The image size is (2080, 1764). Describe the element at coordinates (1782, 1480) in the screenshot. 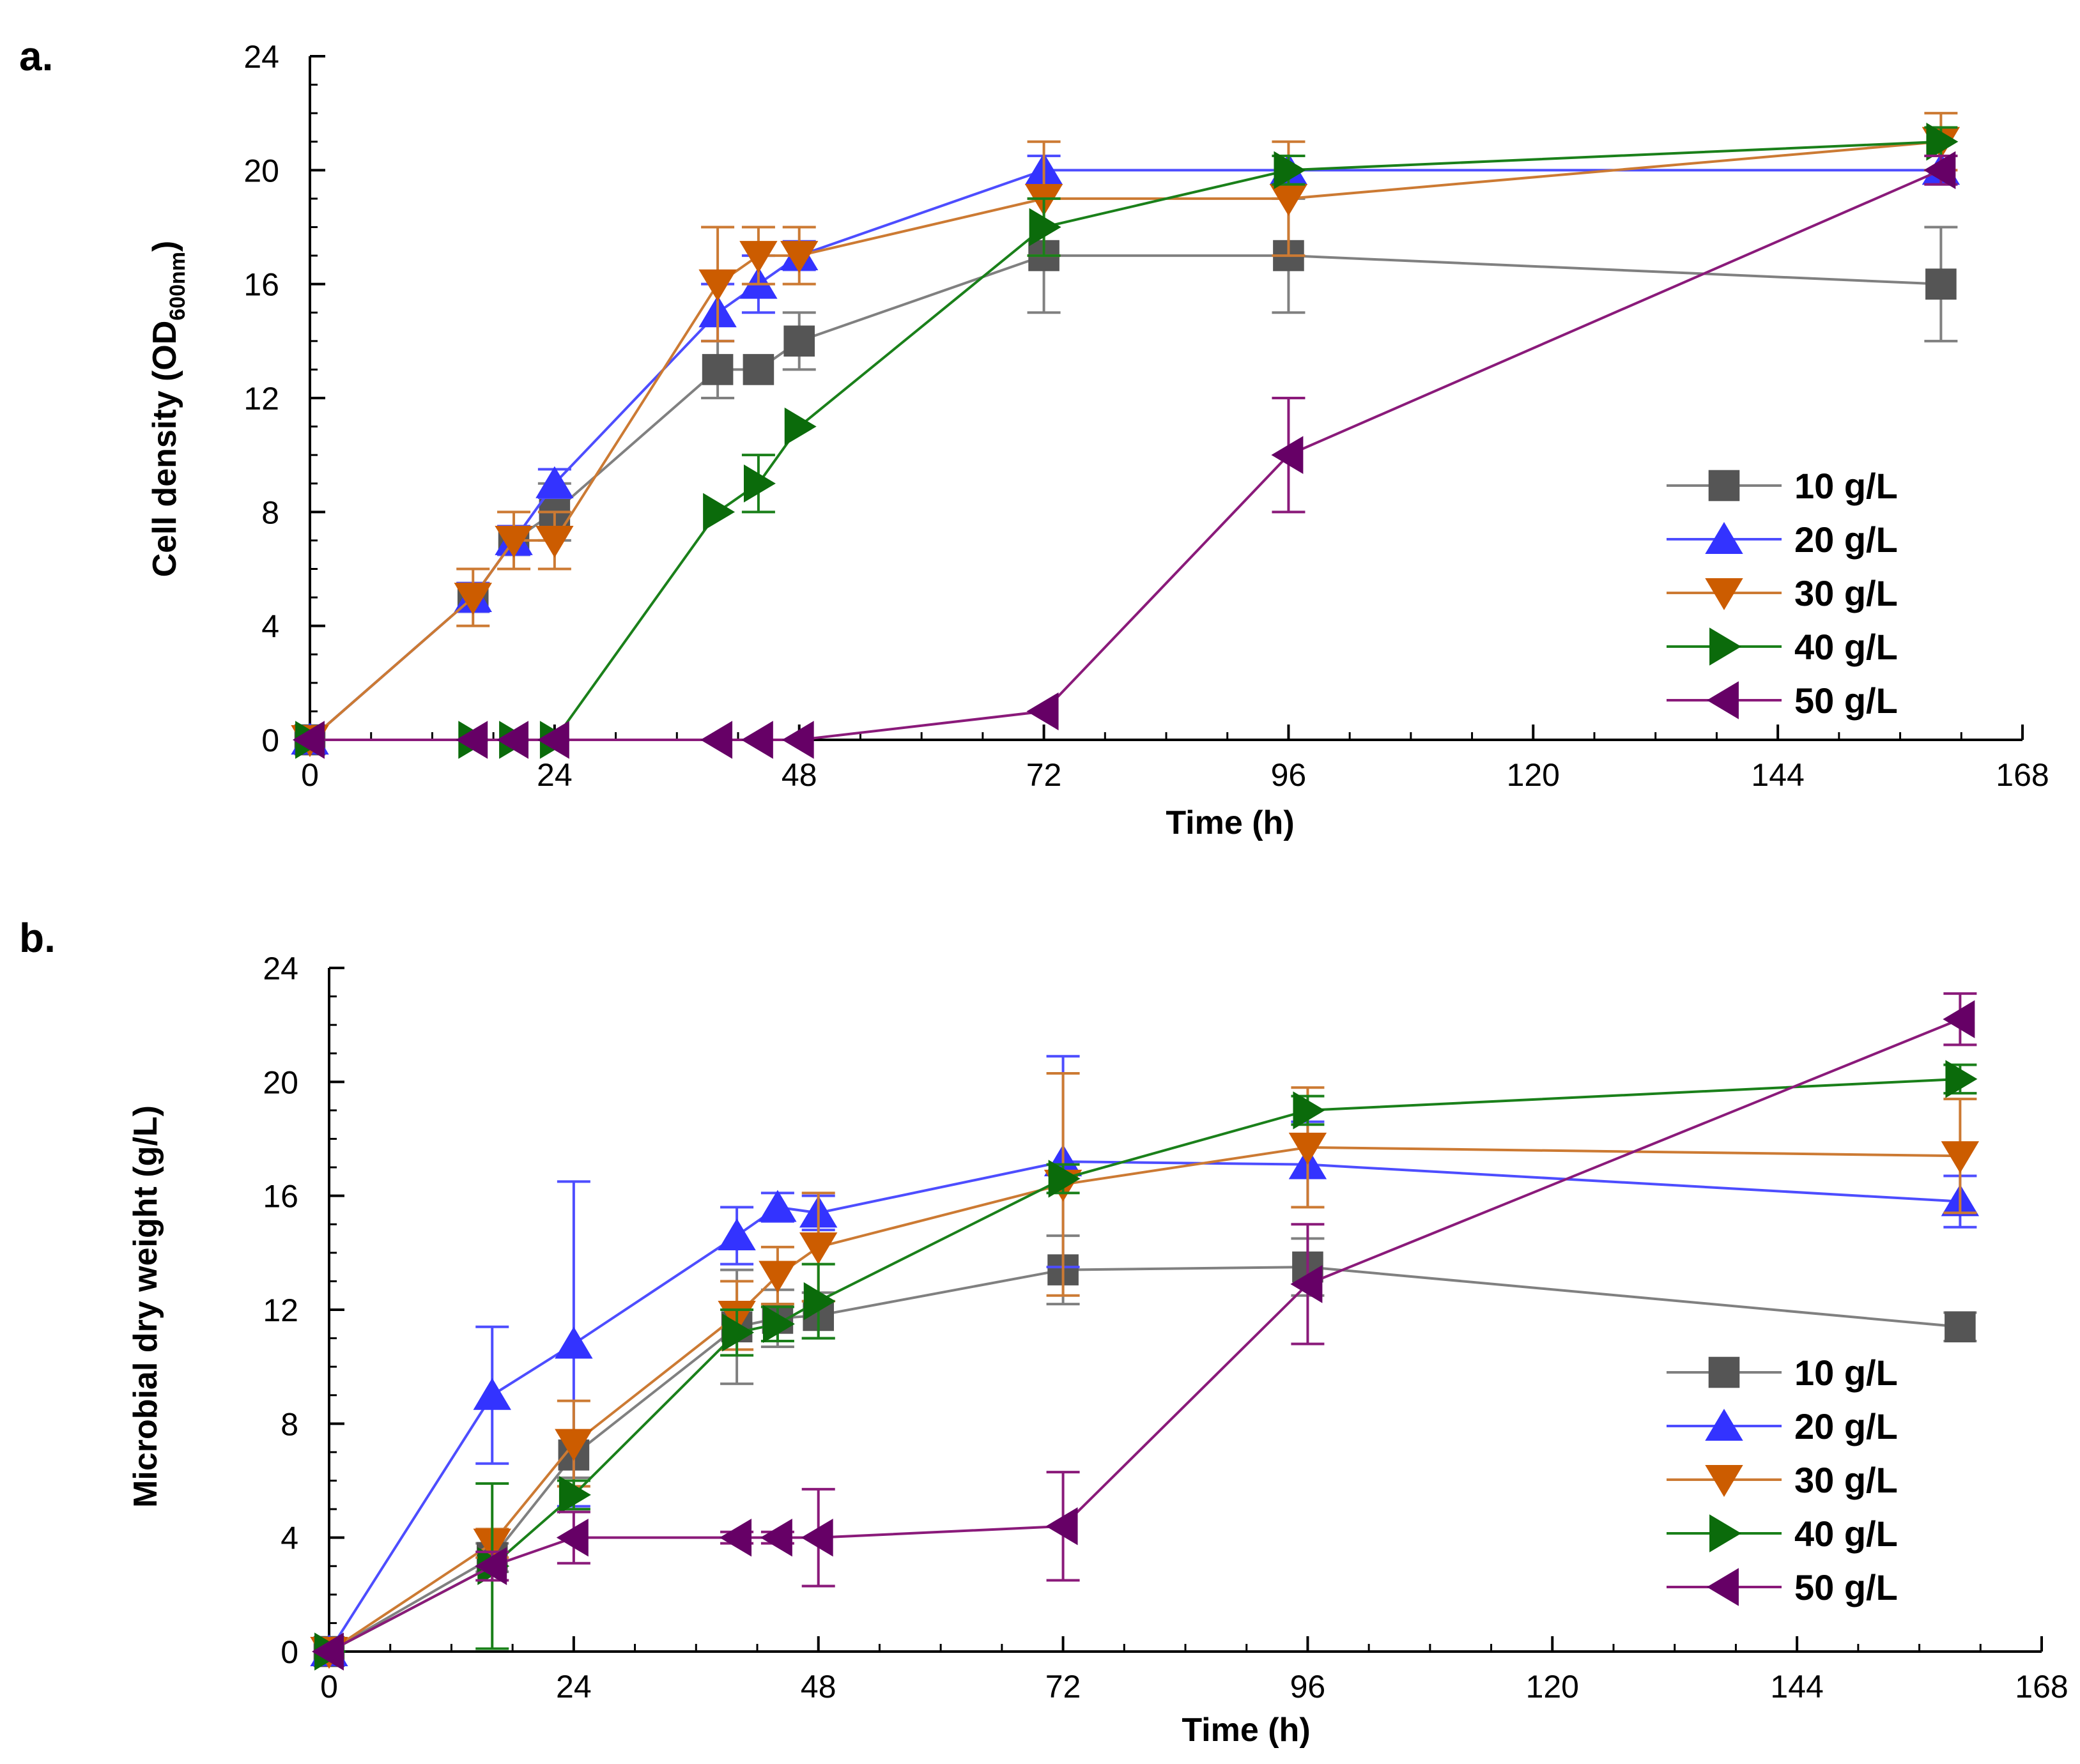

I see `legend-entry-b-3: 30 g/L` at that location.